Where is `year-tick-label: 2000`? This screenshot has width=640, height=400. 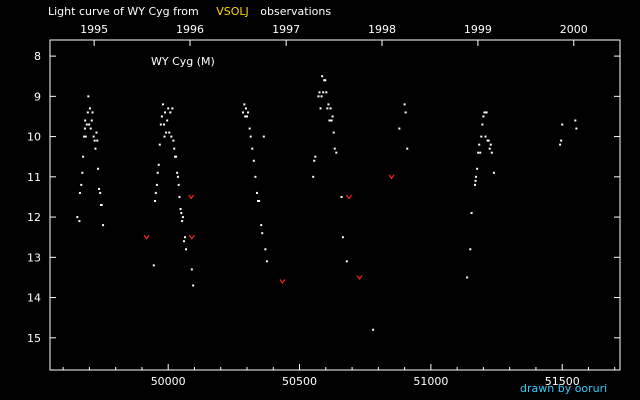 year-tick-label: 2000 is located at coordinates (574, 29).